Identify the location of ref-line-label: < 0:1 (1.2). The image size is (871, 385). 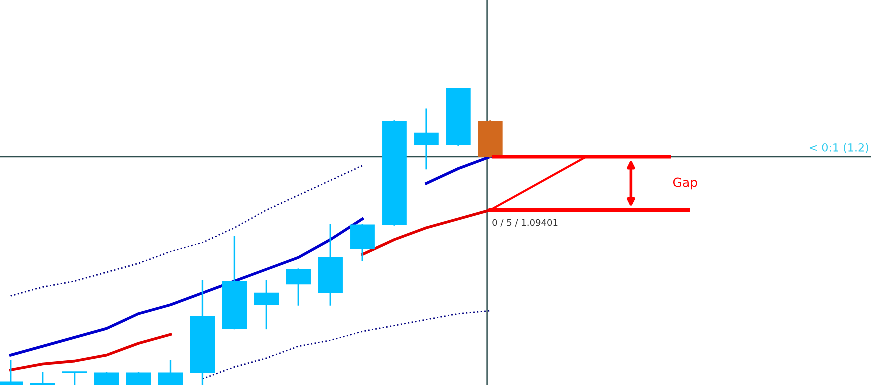
(839, 148).